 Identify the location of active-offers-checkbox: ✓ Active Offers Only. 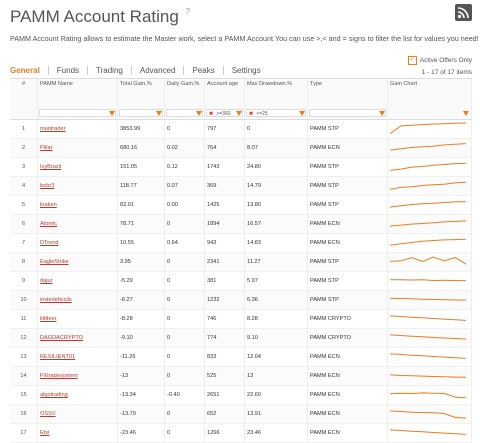
(439, 60).